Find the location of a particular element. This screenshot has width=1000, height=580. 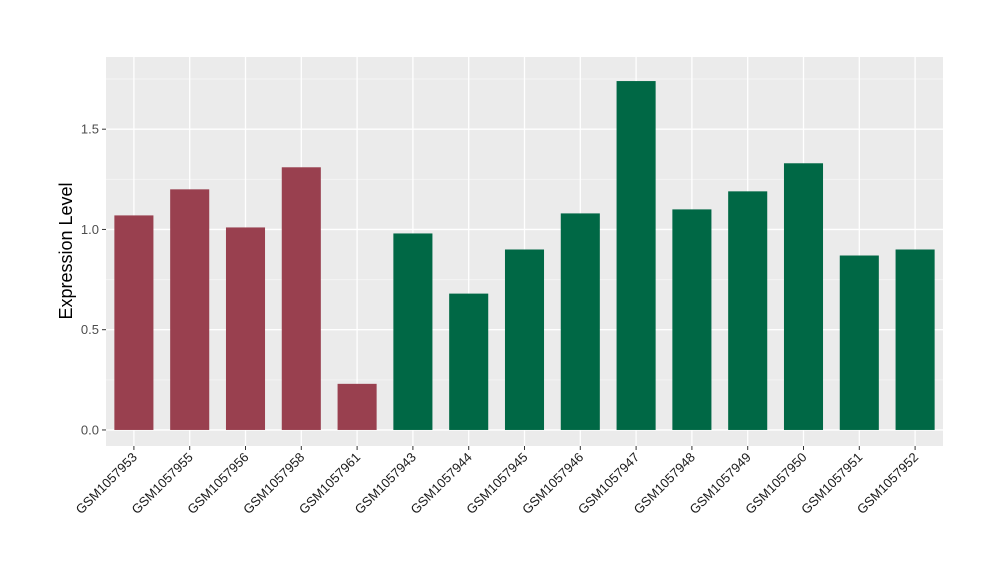

bar-gsm1057950 is located at coordinates (803, 296).